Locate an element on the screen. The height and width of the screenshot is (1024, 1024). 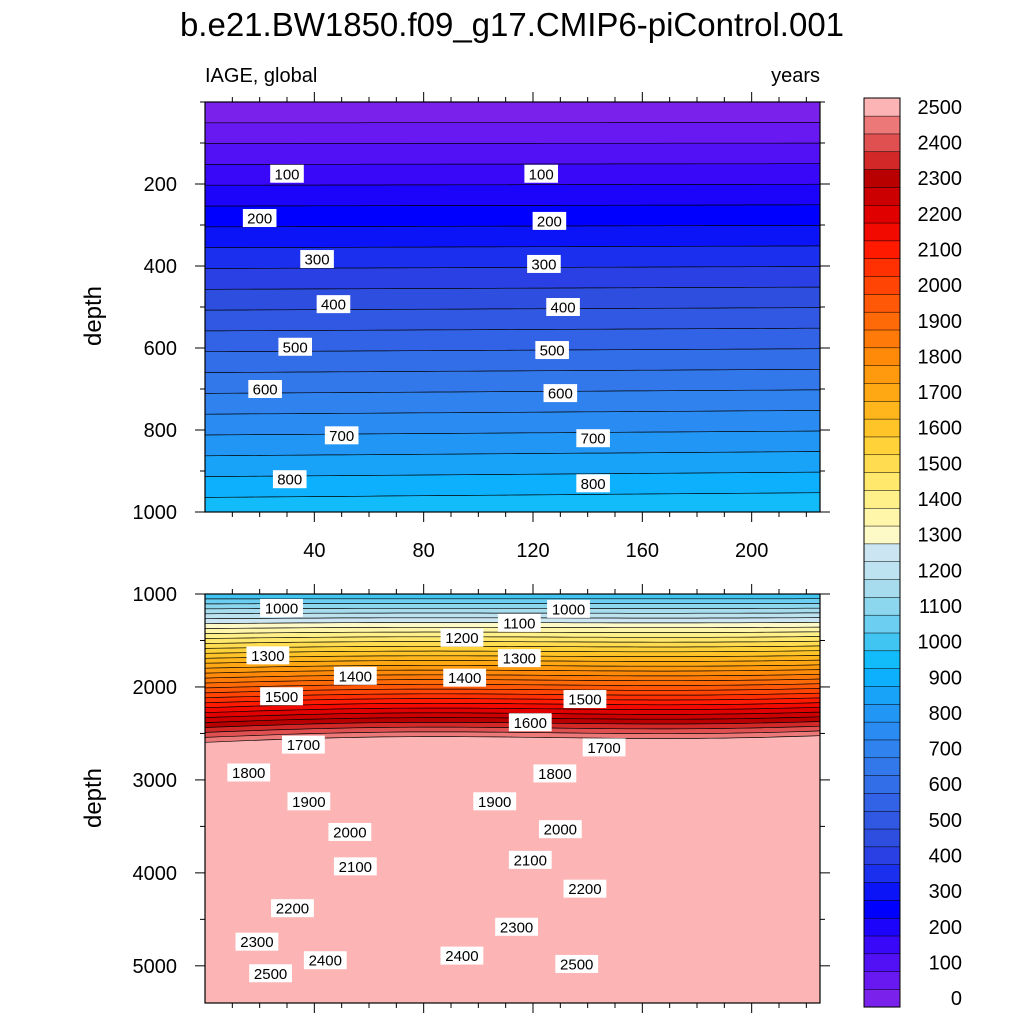
contour-label-text: 1300 is located at coordinates (519, 659).